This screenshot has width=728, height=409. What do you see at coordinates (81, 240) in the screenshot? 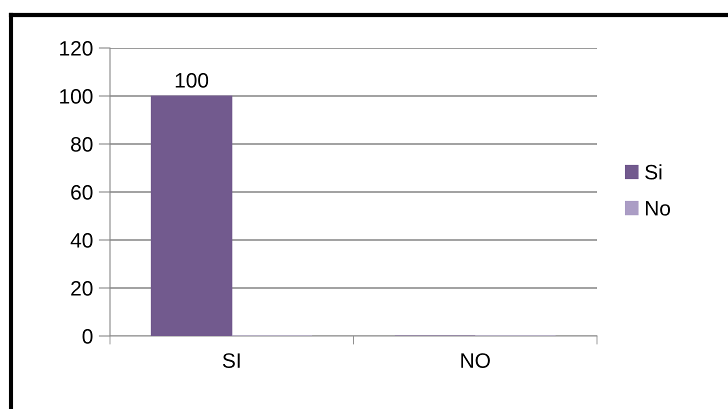
I see `y-tick-label: 40` at bounding box center [81, 240].